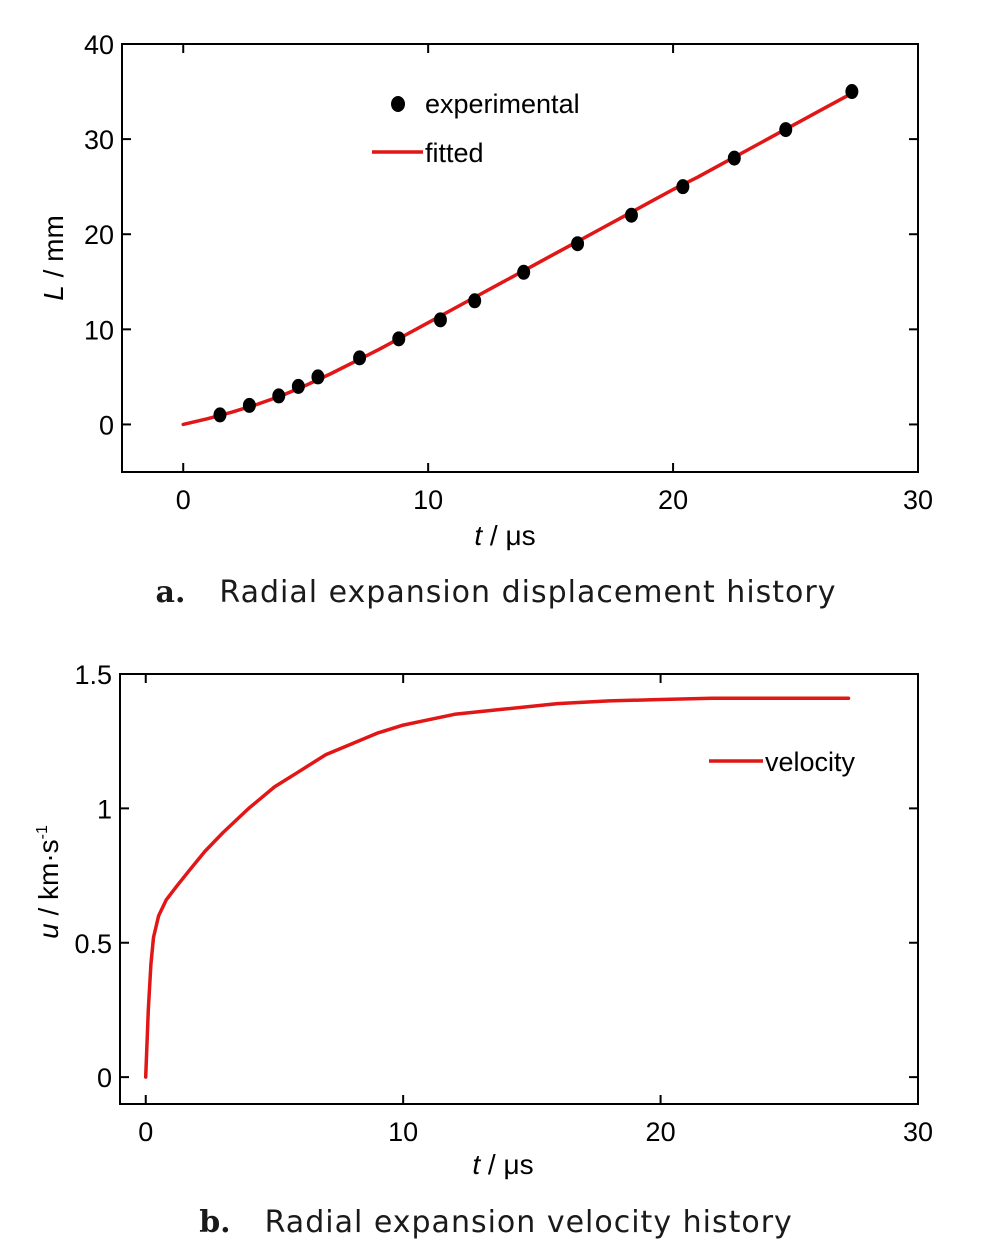 The width and height of the screenshot is (992, 1260). What do you see at coordinates (48, 931) in the screenshot?
I see `panel-b-y-var: u` at bounding box center [48, 931].